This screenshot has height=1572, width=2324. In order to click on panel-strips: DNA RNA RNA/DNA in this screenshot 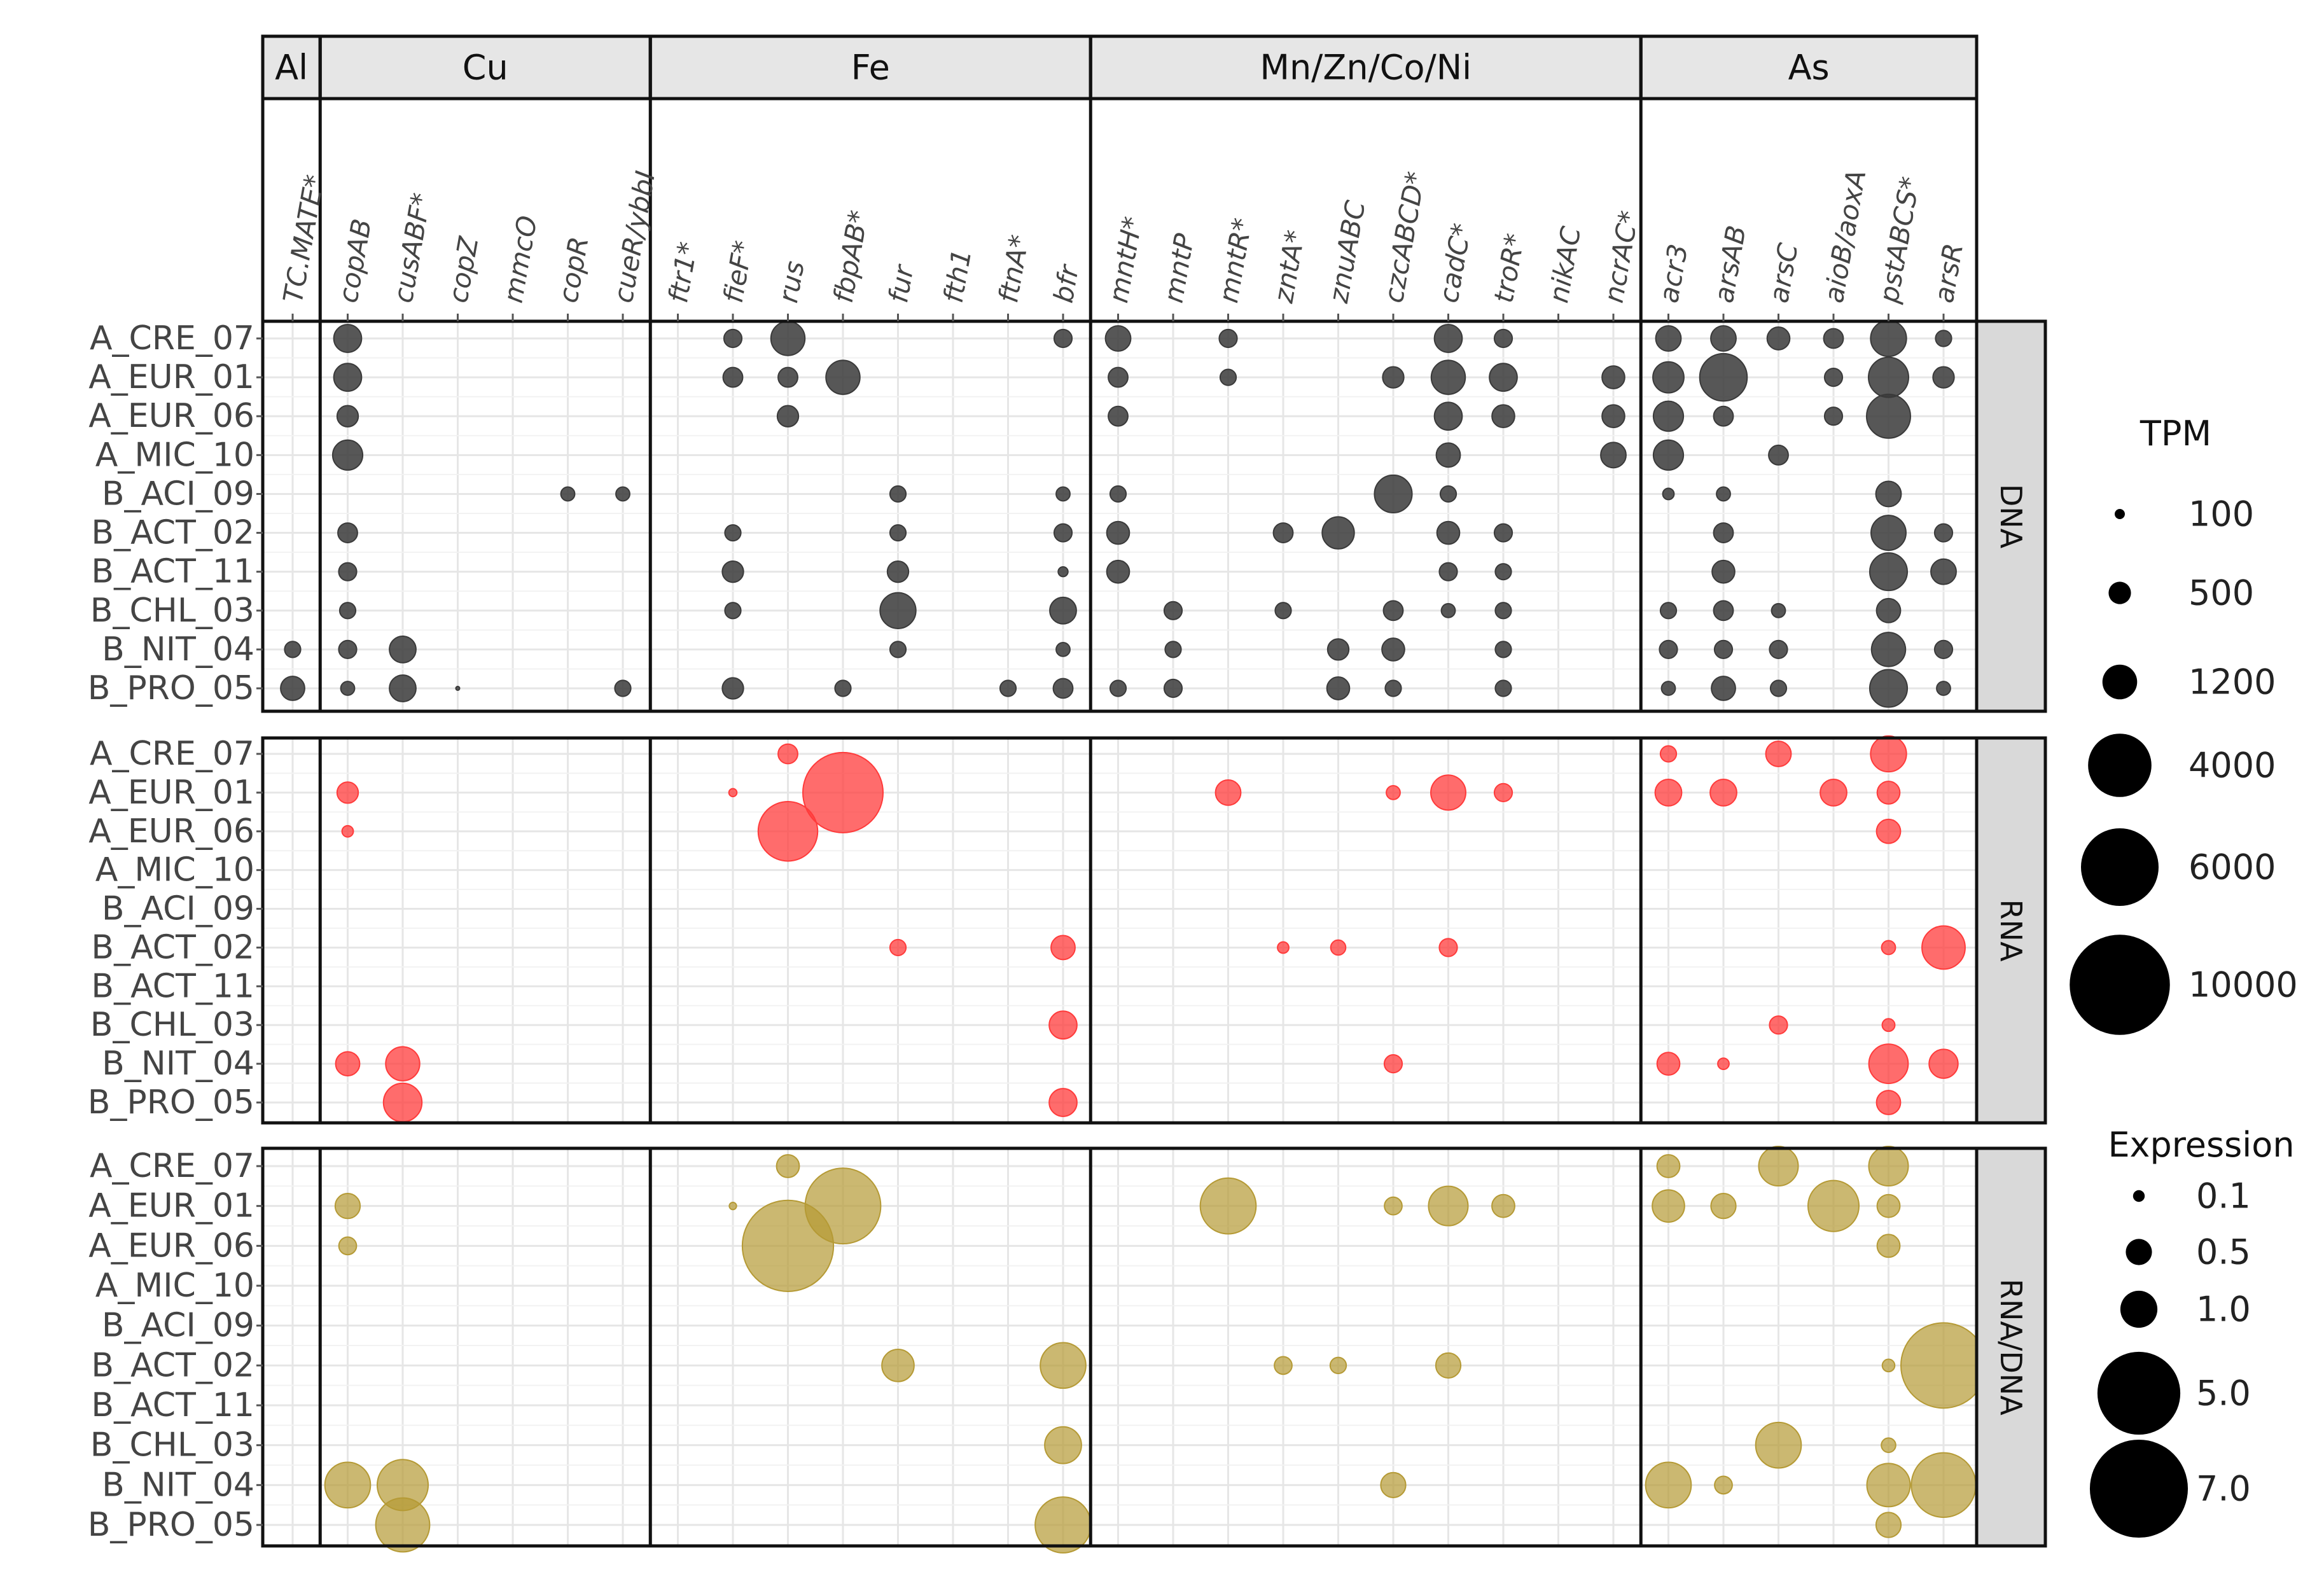, I will do `click(2011, 933)`.